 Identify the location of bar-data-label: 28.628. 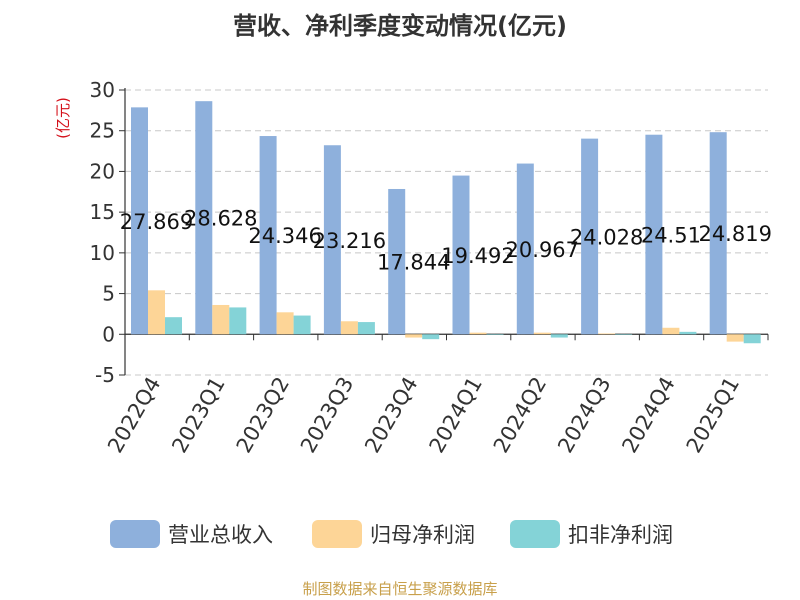
(220, 219).